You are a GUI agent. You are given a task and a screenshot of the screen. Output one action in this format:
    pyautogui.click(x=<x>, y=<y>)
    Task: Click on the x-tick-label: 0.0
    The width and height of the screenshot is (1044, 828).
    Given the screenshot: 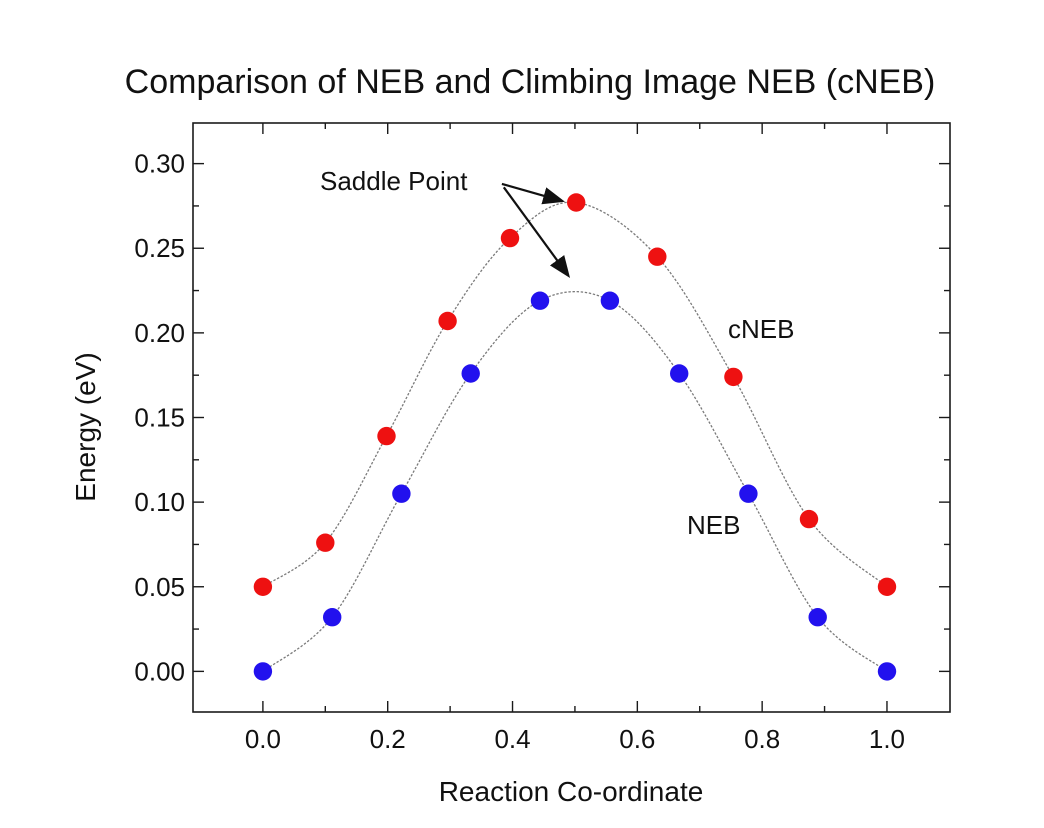 What is the action you would take?
    pyautogui.click(x=263, y=739)
    